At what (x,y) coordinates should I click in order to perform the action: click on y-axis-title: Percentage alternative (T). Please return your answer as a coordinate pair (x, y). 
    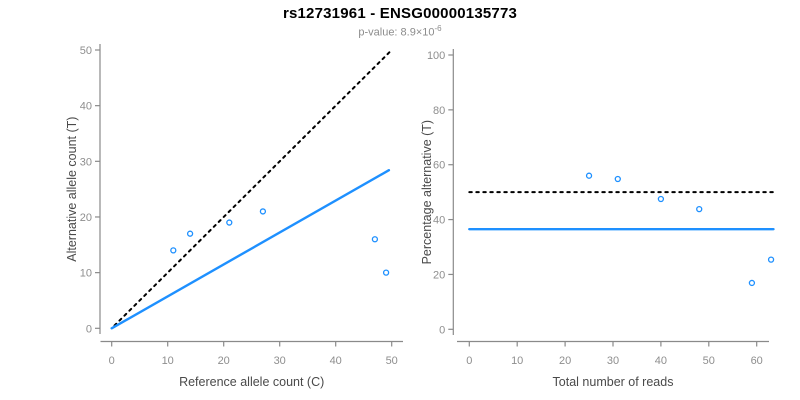
    Looking at the image, I should click on (427, 192).